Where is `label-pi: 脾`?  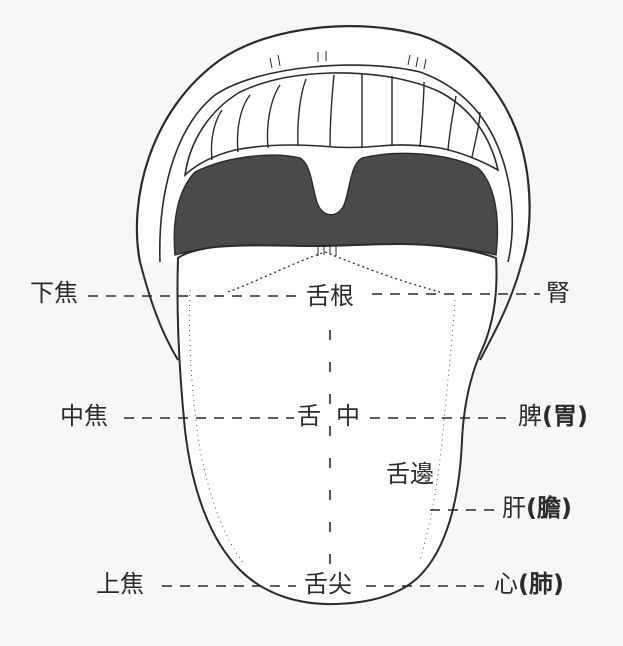 label-pi: 脾 is located at coordinates (530, 416).